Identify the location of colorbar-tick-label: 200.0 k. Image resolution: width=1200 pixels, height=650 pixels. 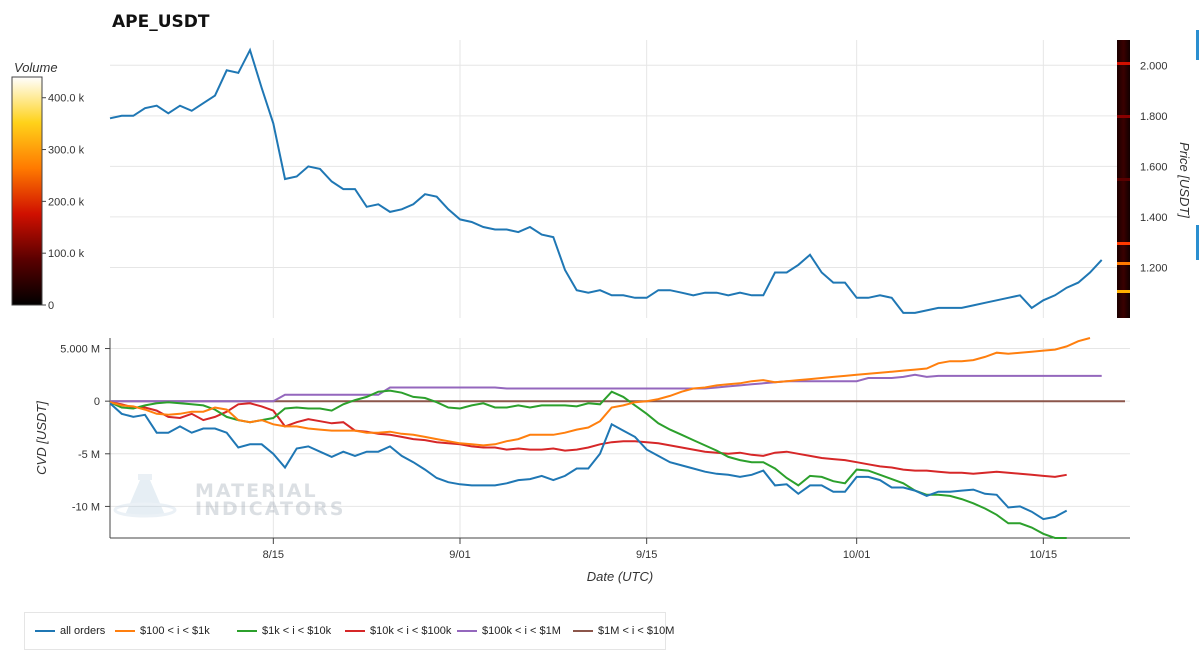
(66, 202).